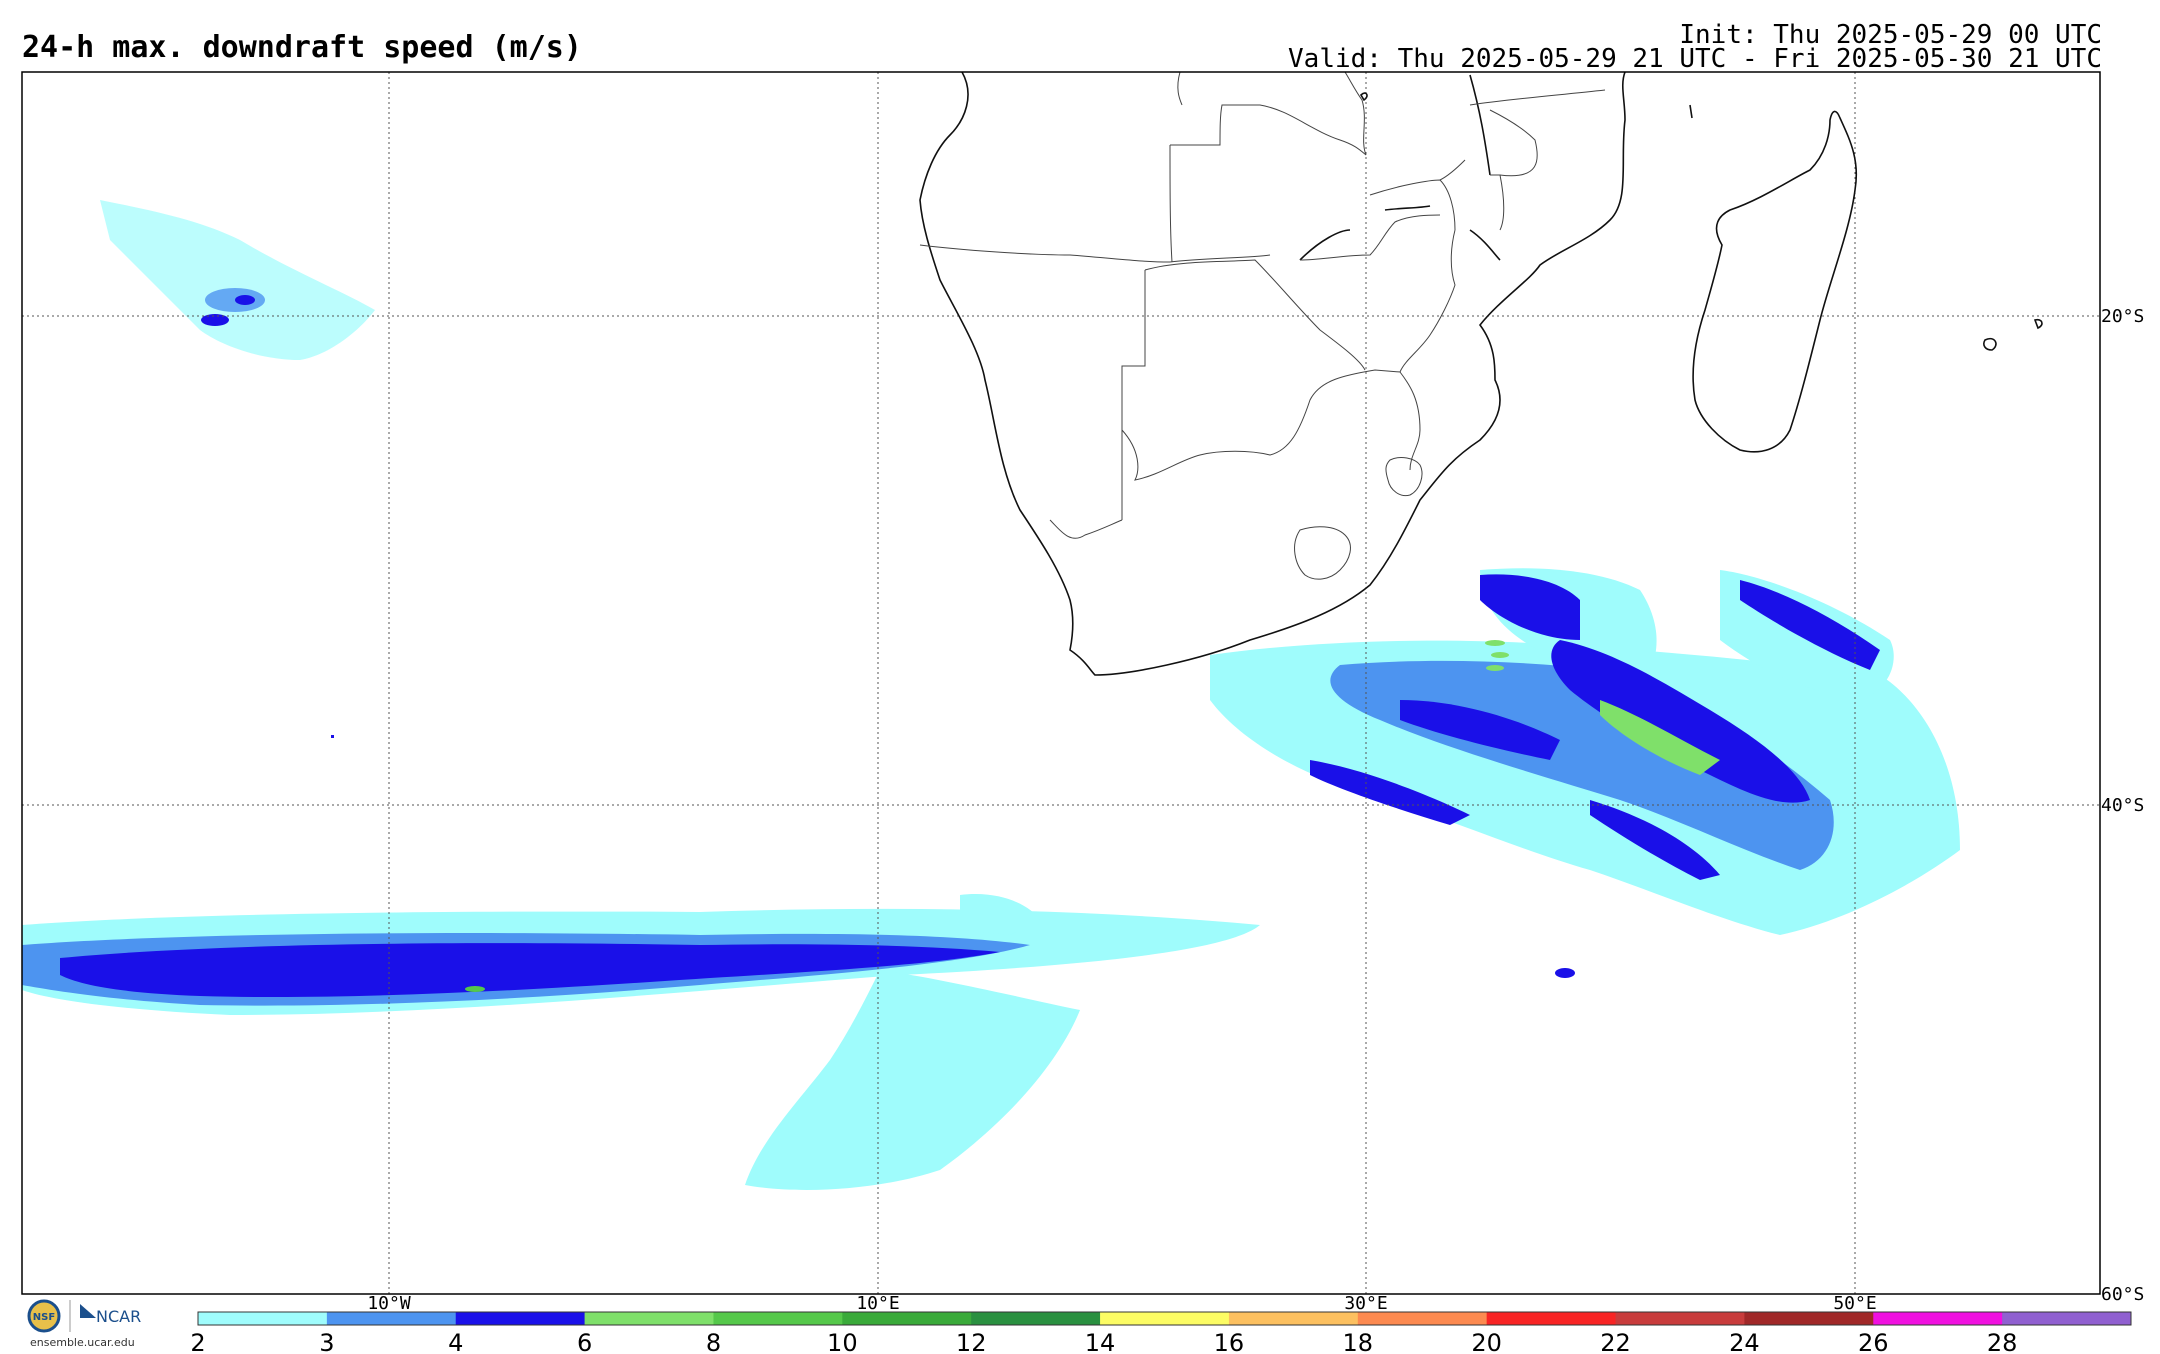  Describe the element at coordinates (89, 1320) in the screenshot. I see `nsf-ncar-logo: NSF NCAR` at that location.